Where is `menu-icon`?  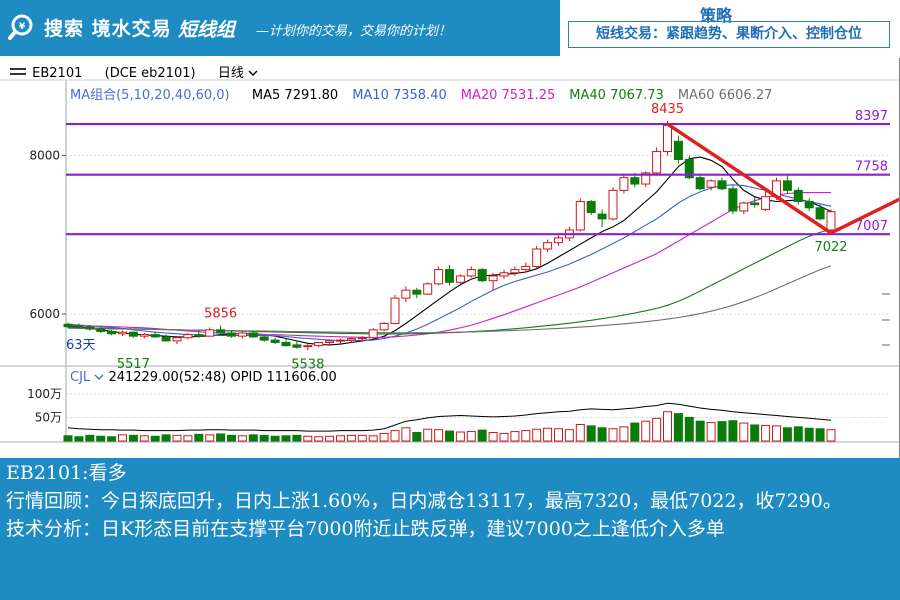 menu-icon is located at coordinates (19, 73).